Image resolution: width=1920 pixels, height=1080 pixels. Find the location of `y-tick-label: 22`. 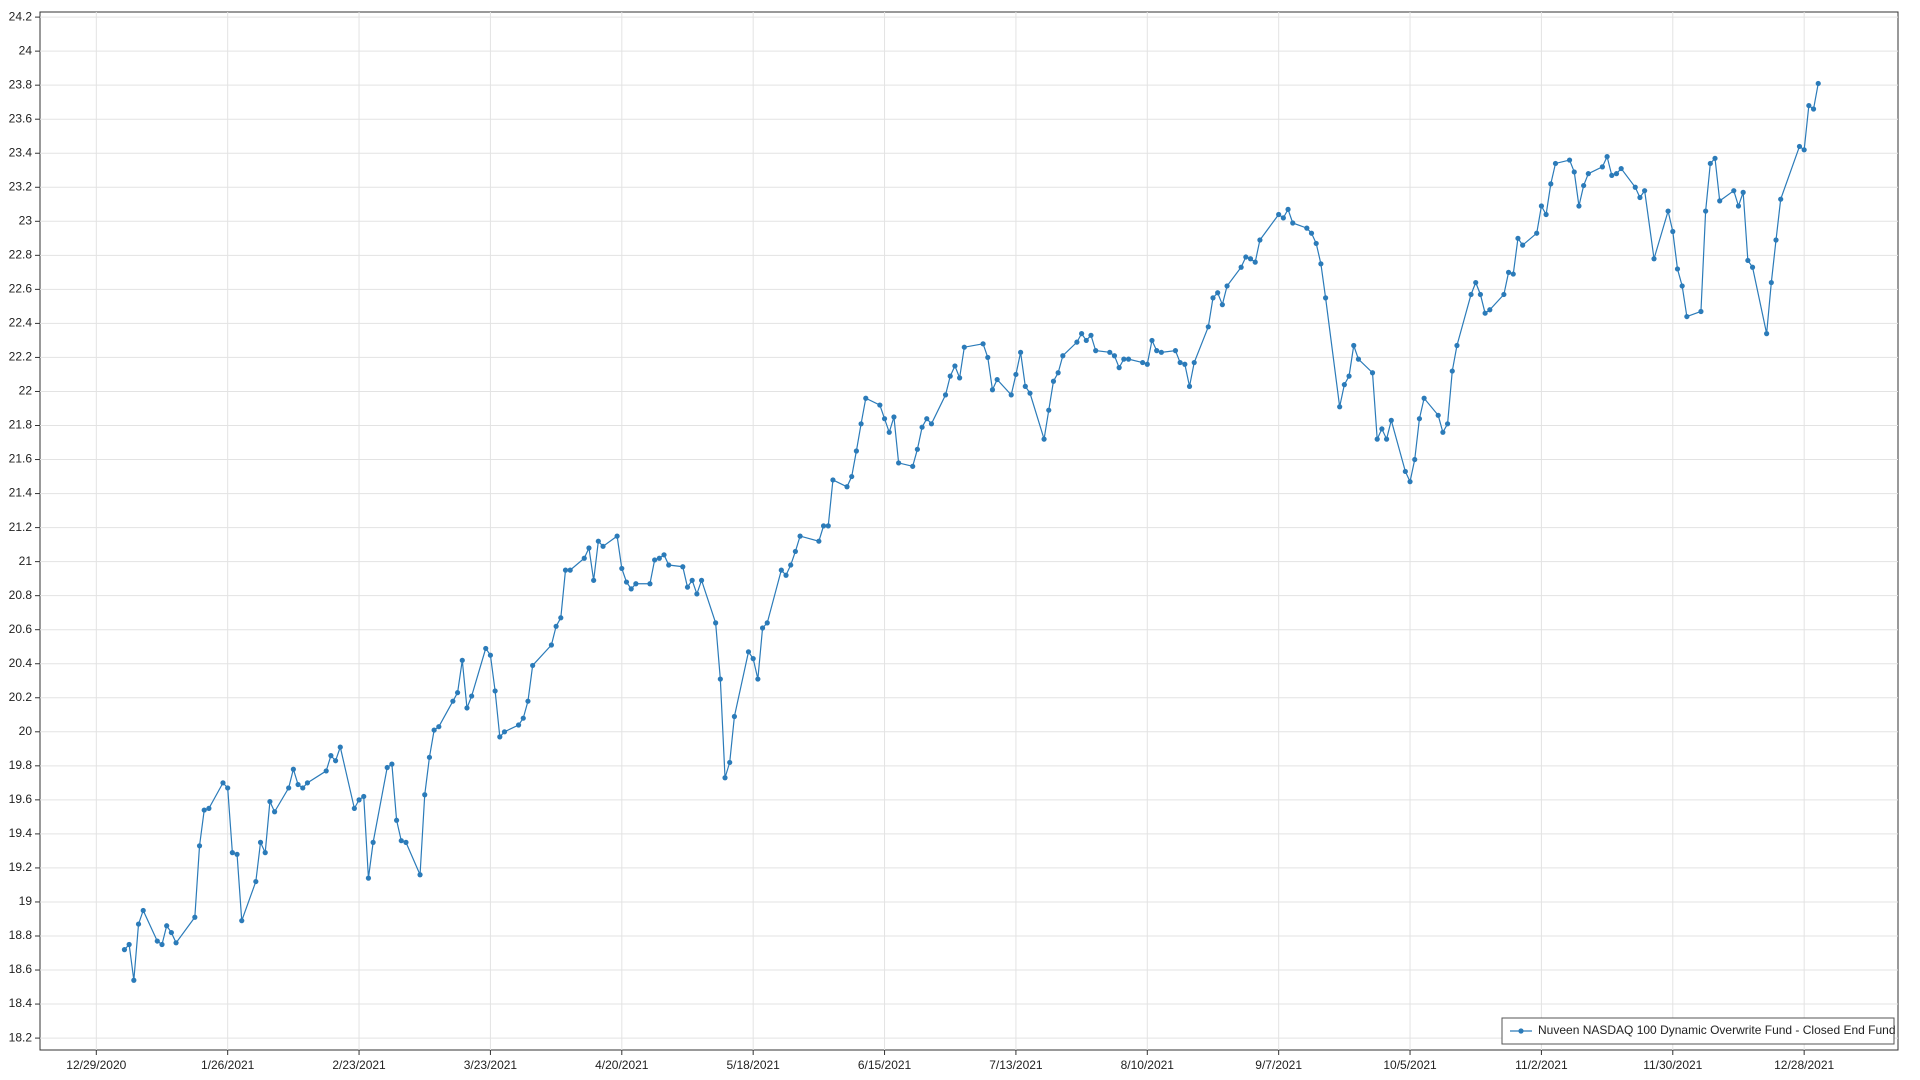

y-tick-label: 22 is located at coordinates (26, 391).